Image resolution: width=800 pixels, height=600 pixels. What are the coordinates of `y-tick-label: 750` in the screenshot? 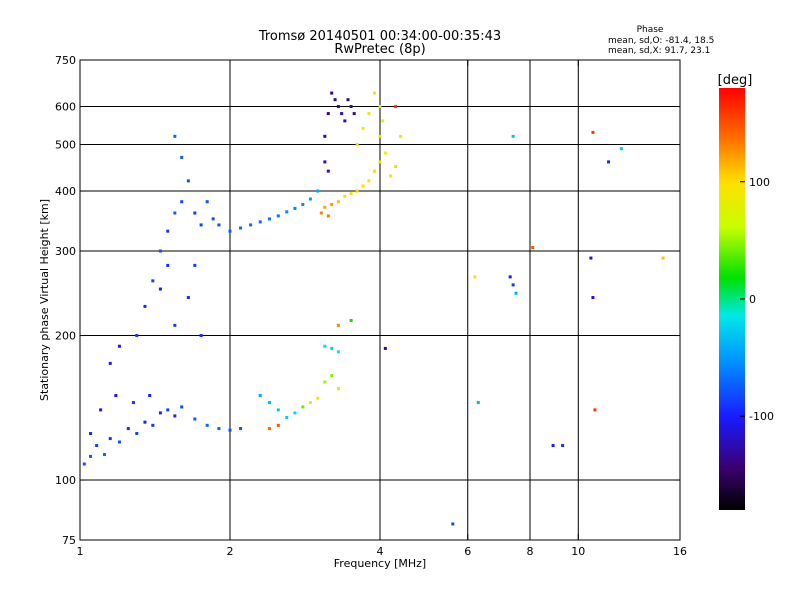 It's located at (65, 60).